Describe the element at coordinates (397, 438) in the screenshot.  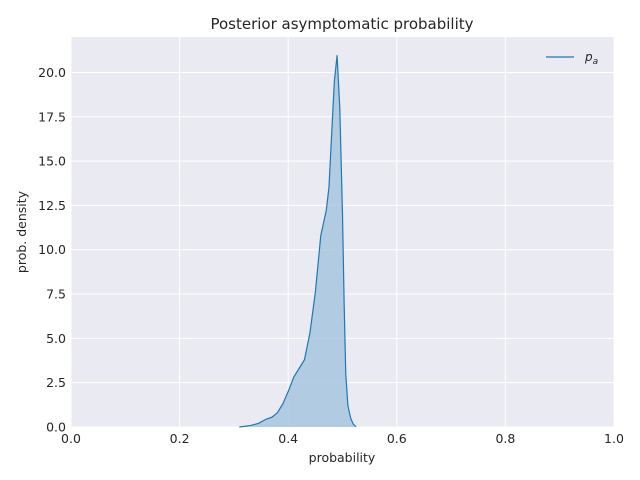
I see `x-tick-label: 0.6` at that location.